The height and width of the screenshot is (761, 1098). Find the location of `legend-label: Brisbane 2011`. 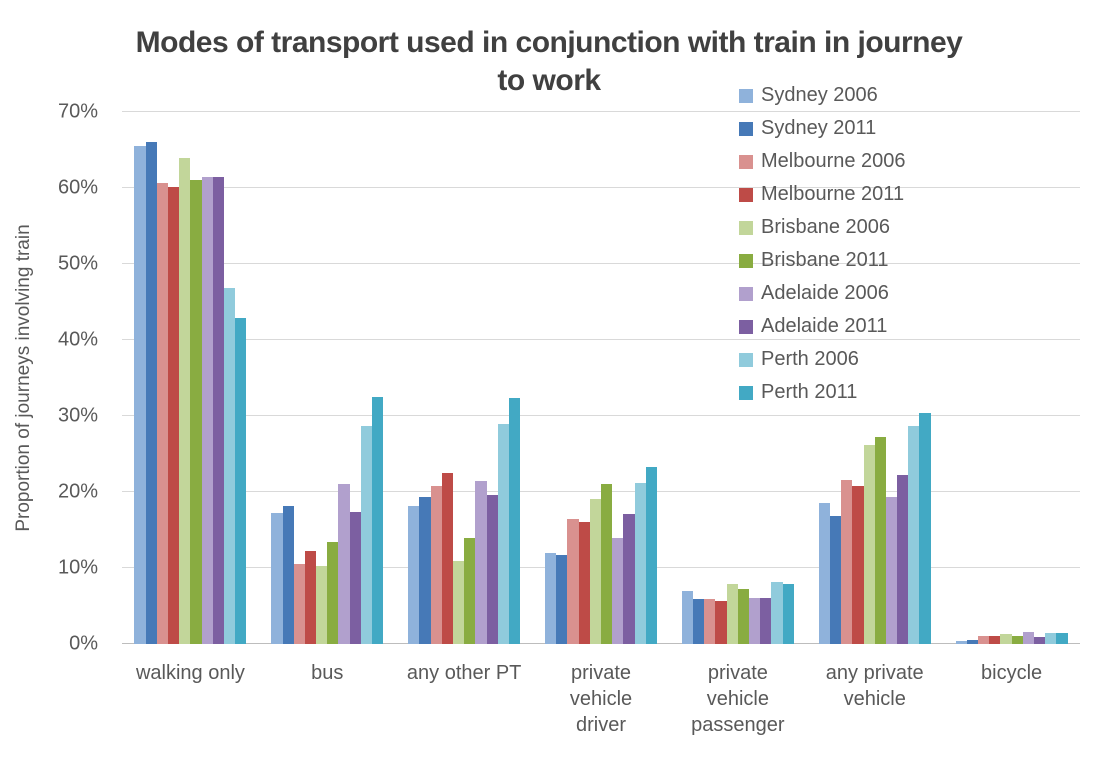

legend-label: Brisbane 2011 is located at coordinates (825, 260).